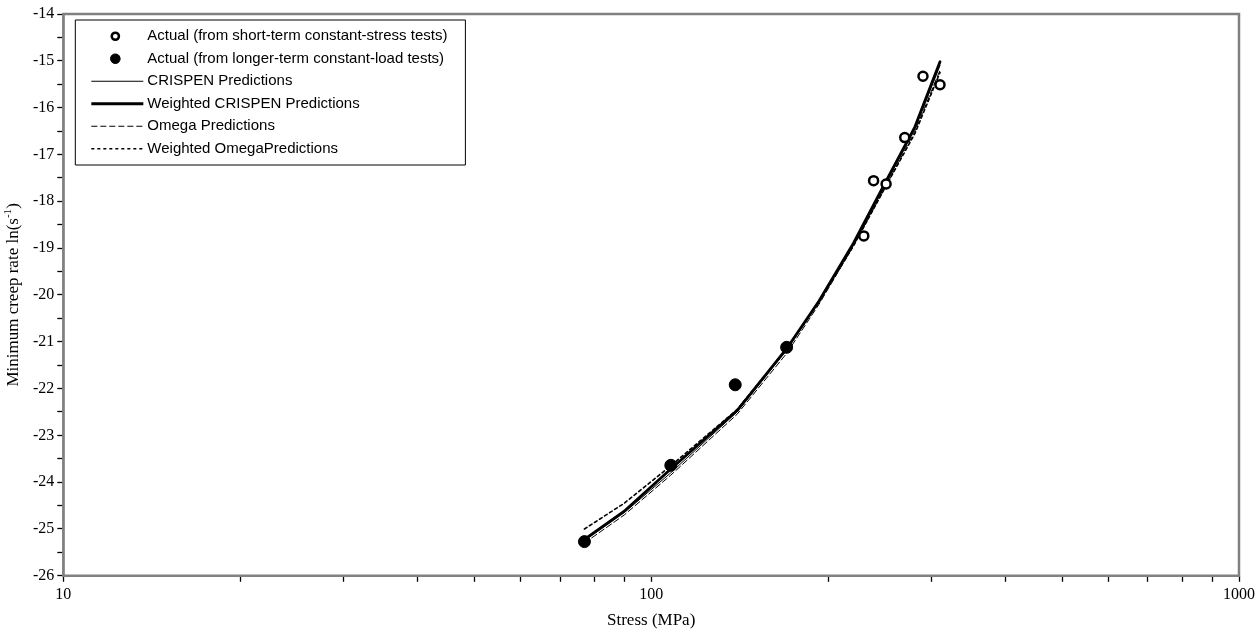 The image size is (1258, 633). Describe the element at coordinates (44, 340) in the screenshot. I see `y-tick-label: -21` at that location.